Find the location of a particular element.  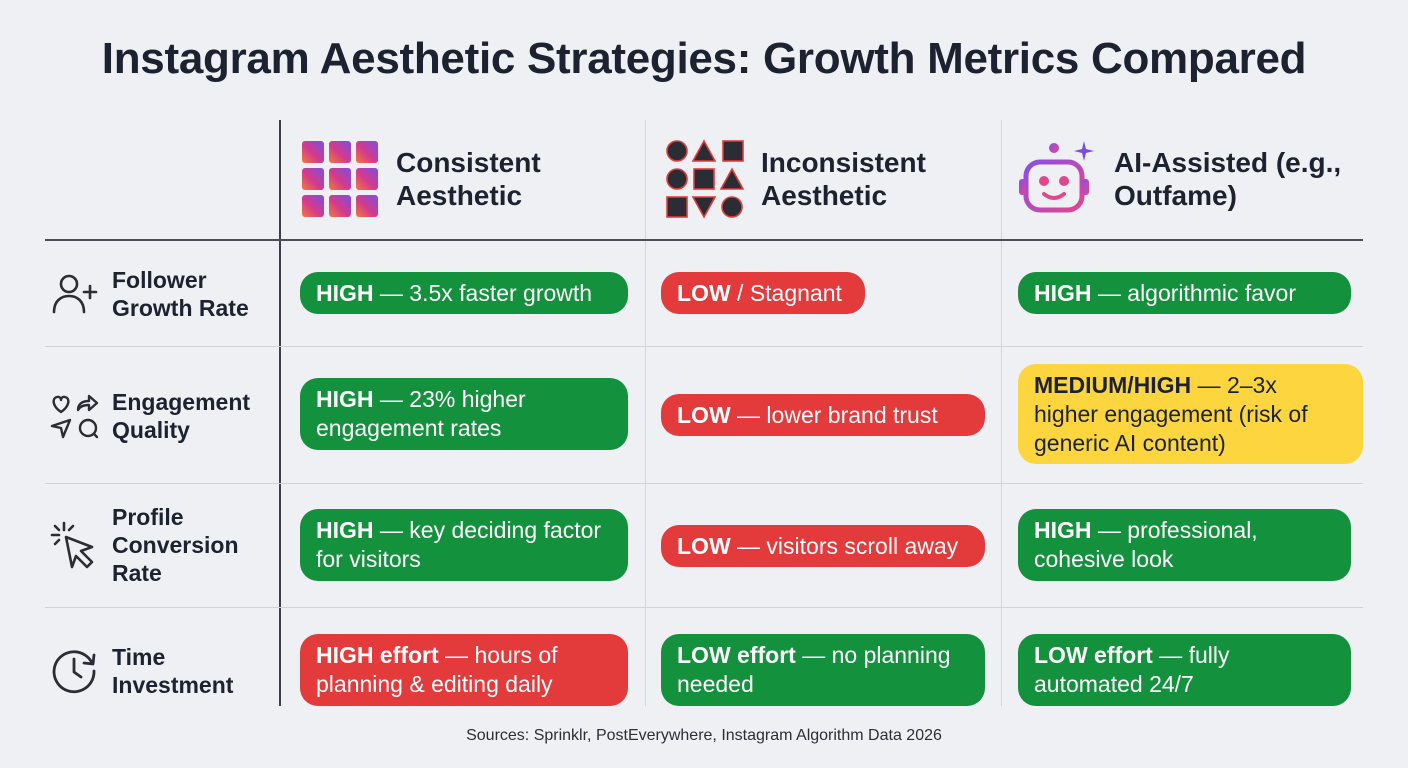

column-header-ai-assisted: AI-Assisted (e.g., Outfame) is located at coordinates (1181, 179).